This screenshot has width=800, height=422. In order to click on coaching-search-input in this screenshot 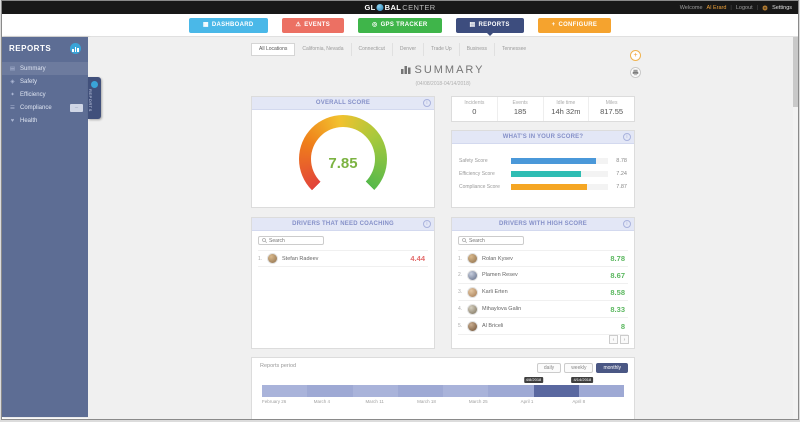, I will do `click(294, 240)`.